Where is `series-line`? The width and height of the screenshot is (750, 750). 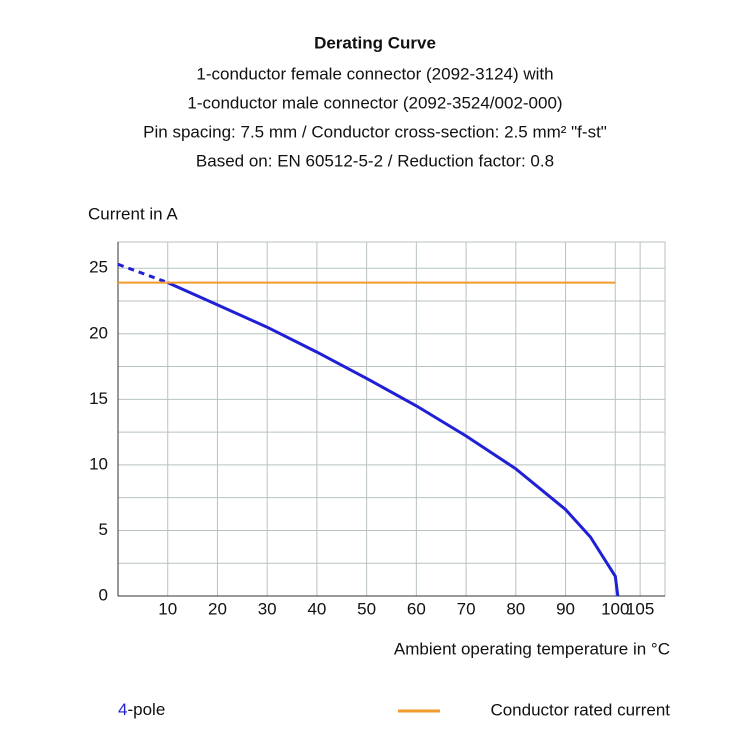 series-line is located at coordinates (143, 273).